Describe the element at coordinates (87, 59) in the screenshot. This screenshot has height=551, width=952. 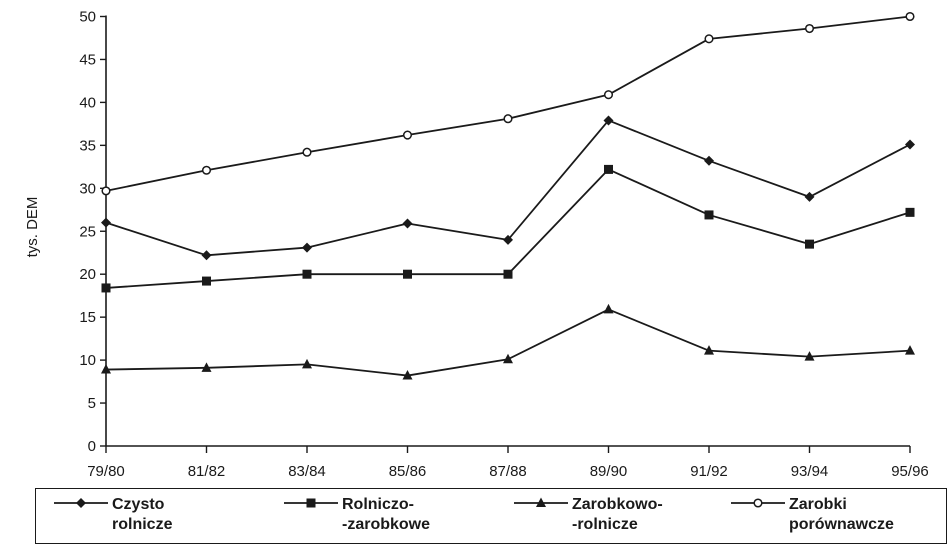
I see `y-tick-label: 45` at that location.